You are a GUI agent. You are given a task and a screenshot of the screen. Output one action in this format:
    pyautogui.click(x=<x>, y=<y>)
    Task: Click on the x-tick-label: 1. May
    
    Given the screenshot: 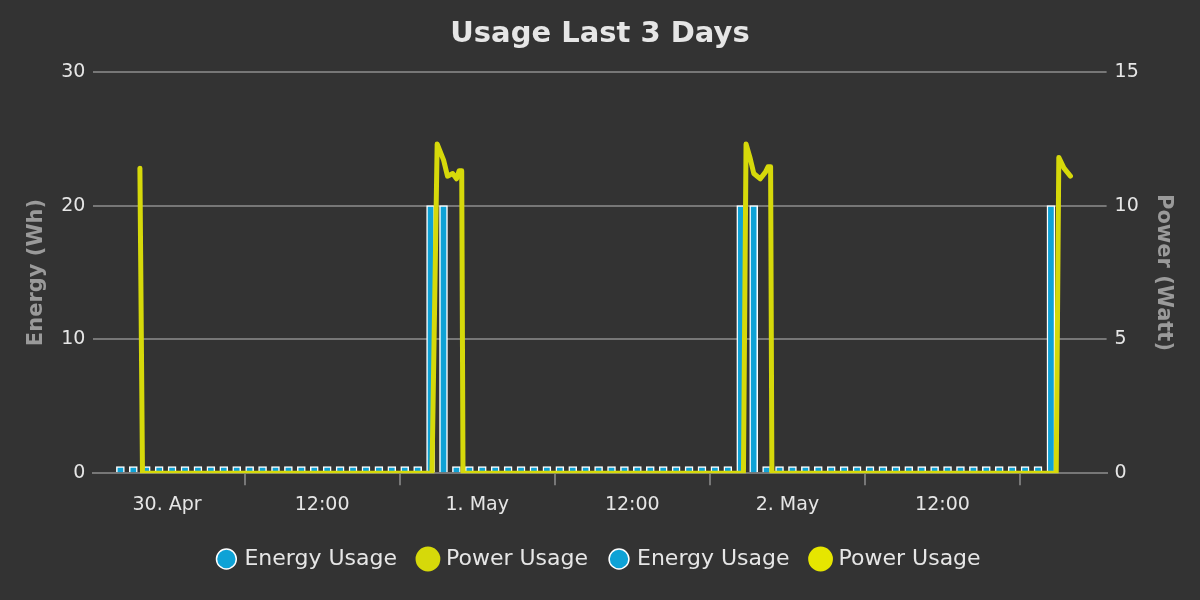 What is the action you would take?
    pyautogui.click(x=477, y=502)
    